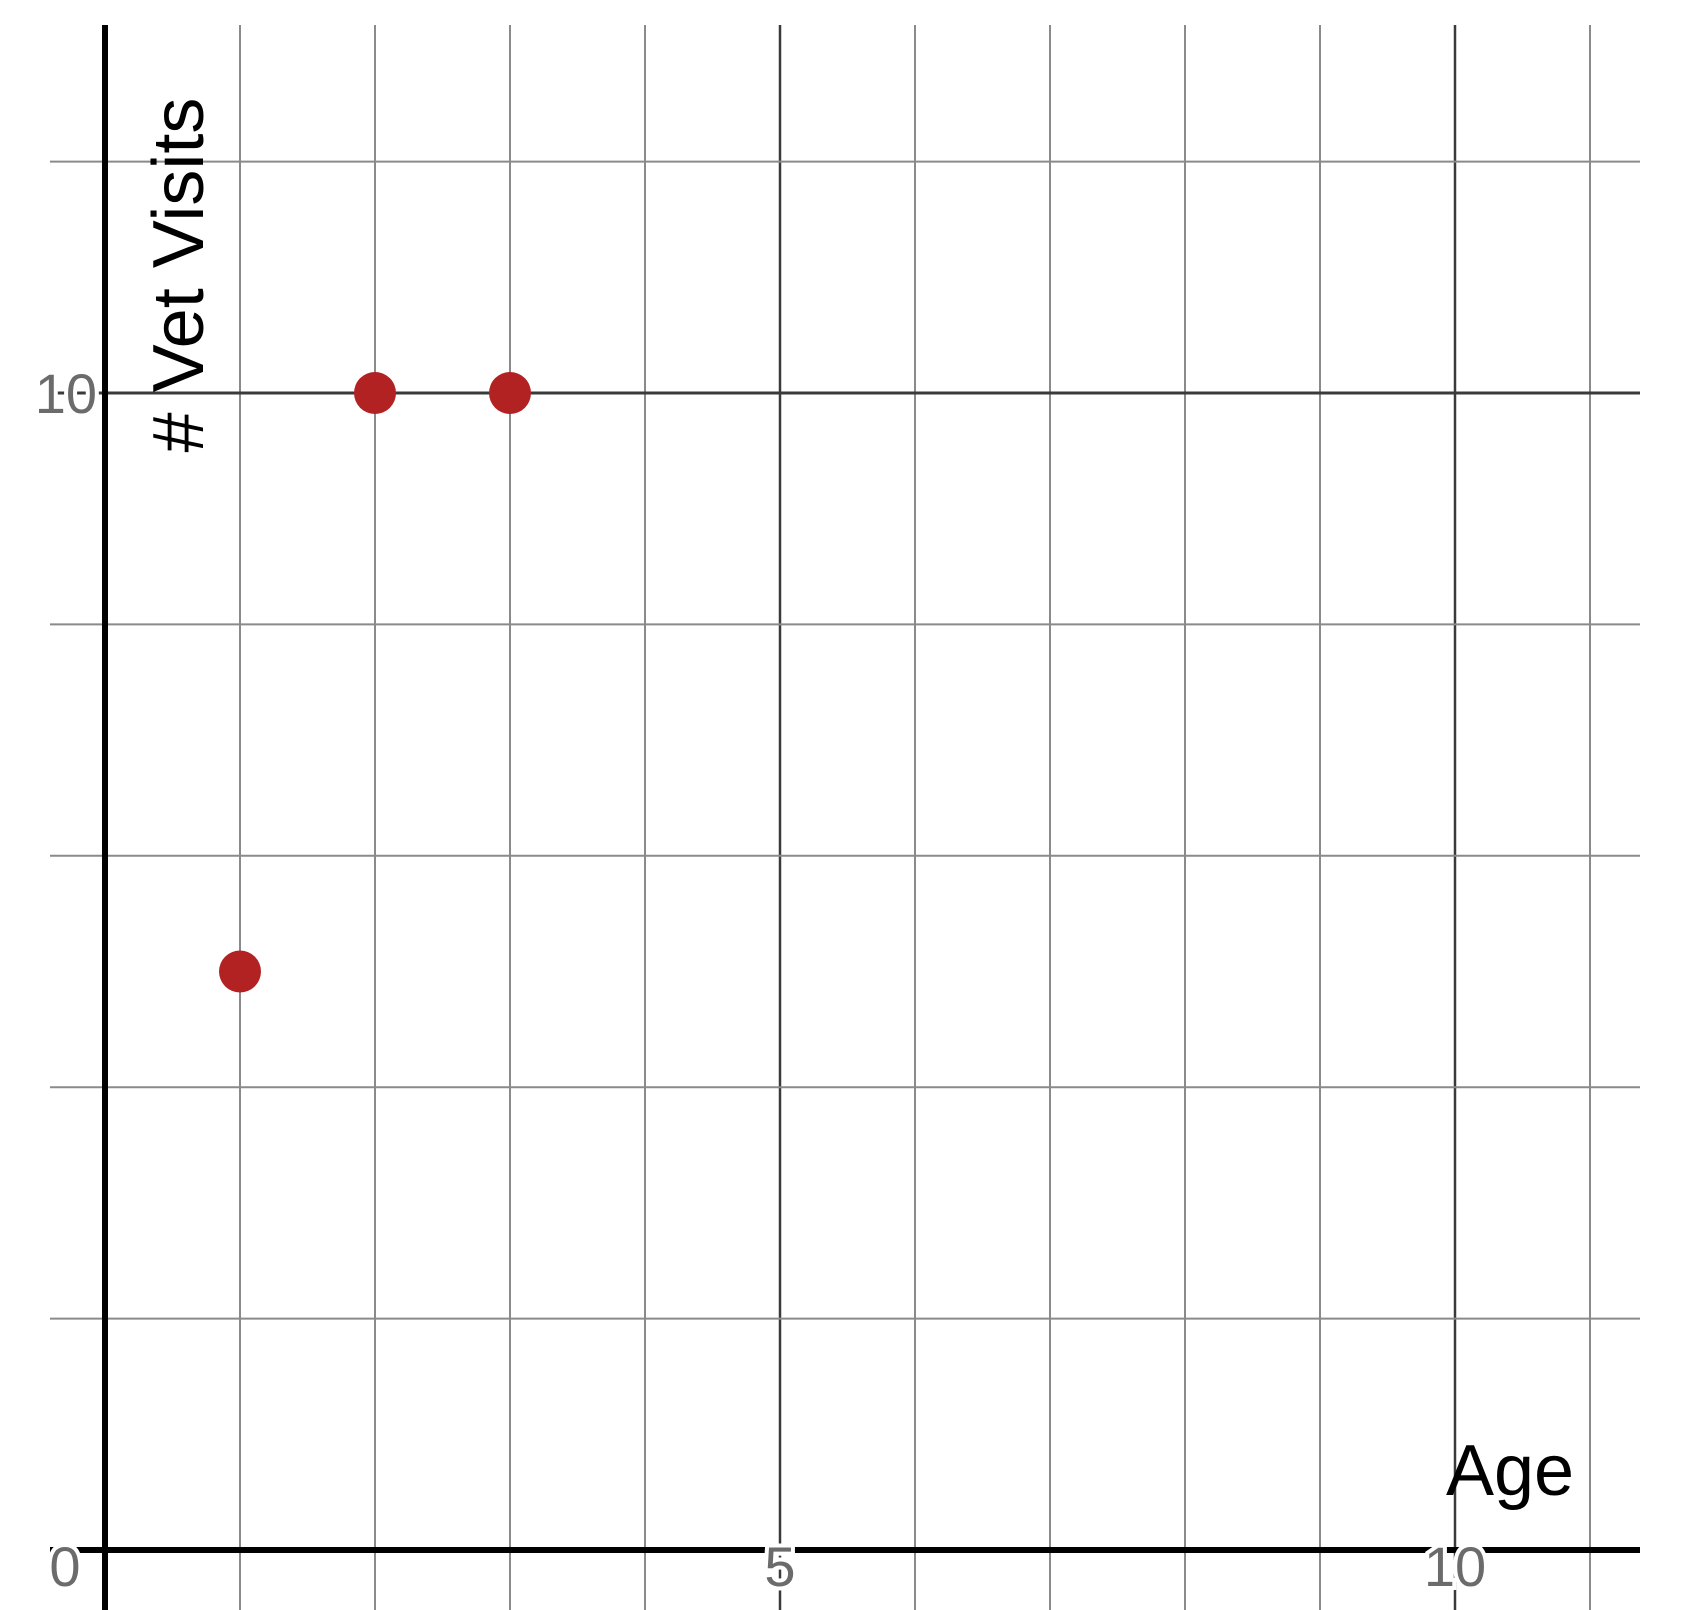 Image resolution: width=1701 pixels, height=1610 pixels. What do you see at coordinates (779, 1566) in the screenshot?
I see `x-tick-label: 5` at bounding box center [779, 1566].